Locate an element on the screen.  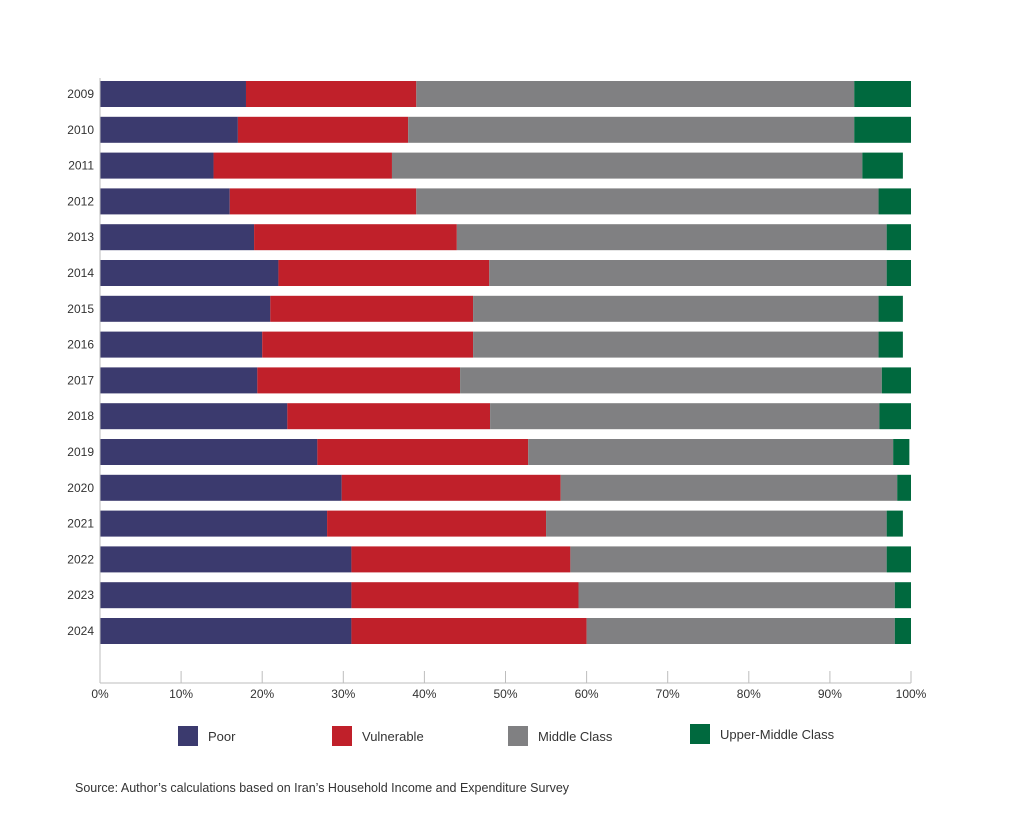
bar-vulnerable-2016 is located at coordinates (368, 344).